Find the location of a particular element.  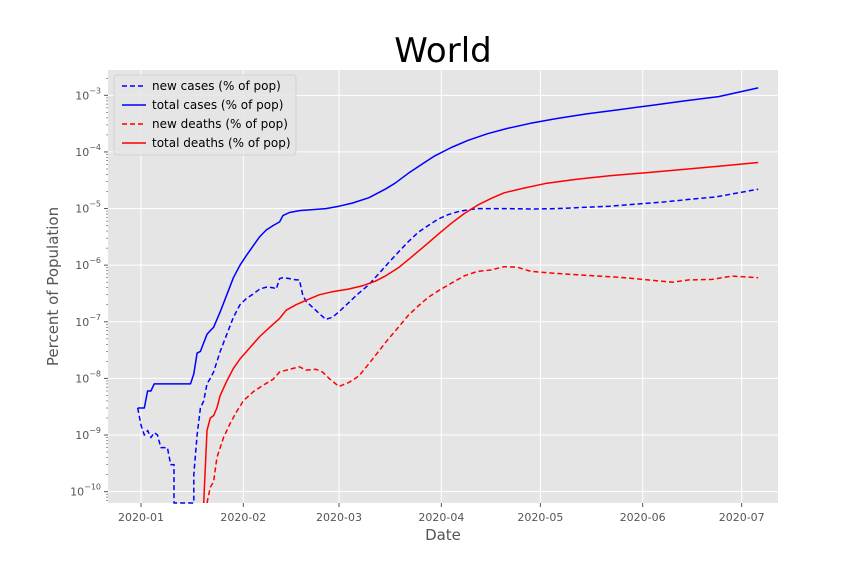

y-tick-label: 10⁻³ is located at coordinates (88, 94).